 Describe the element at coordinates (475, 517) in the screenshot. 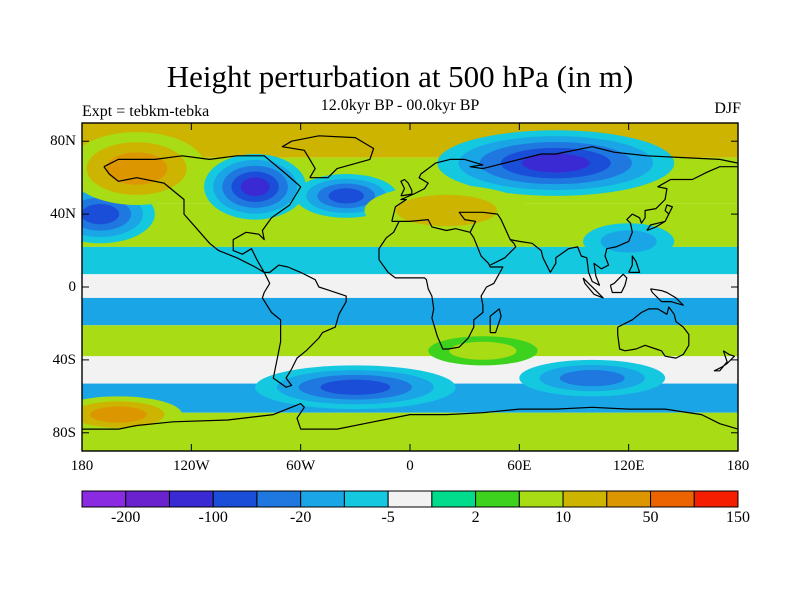

I see `colorbar-label: 2` at that location.